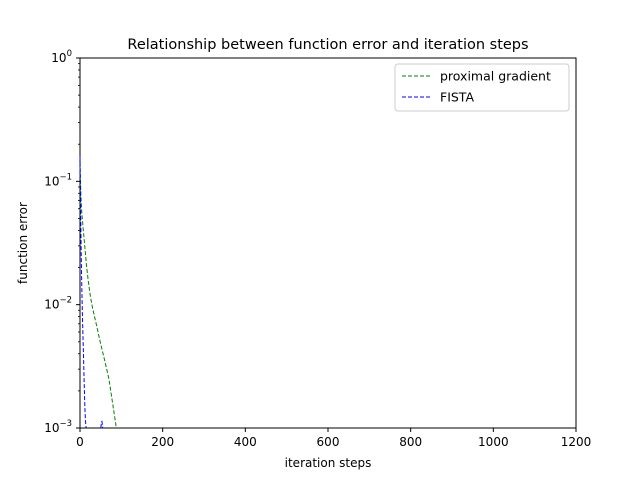 Image resolution: width=640 pixels, height=480 pixels. Describe the element at coordinates (58, 304) in the screenshot. I see `y-tick-label: 10⁻²` at that location.